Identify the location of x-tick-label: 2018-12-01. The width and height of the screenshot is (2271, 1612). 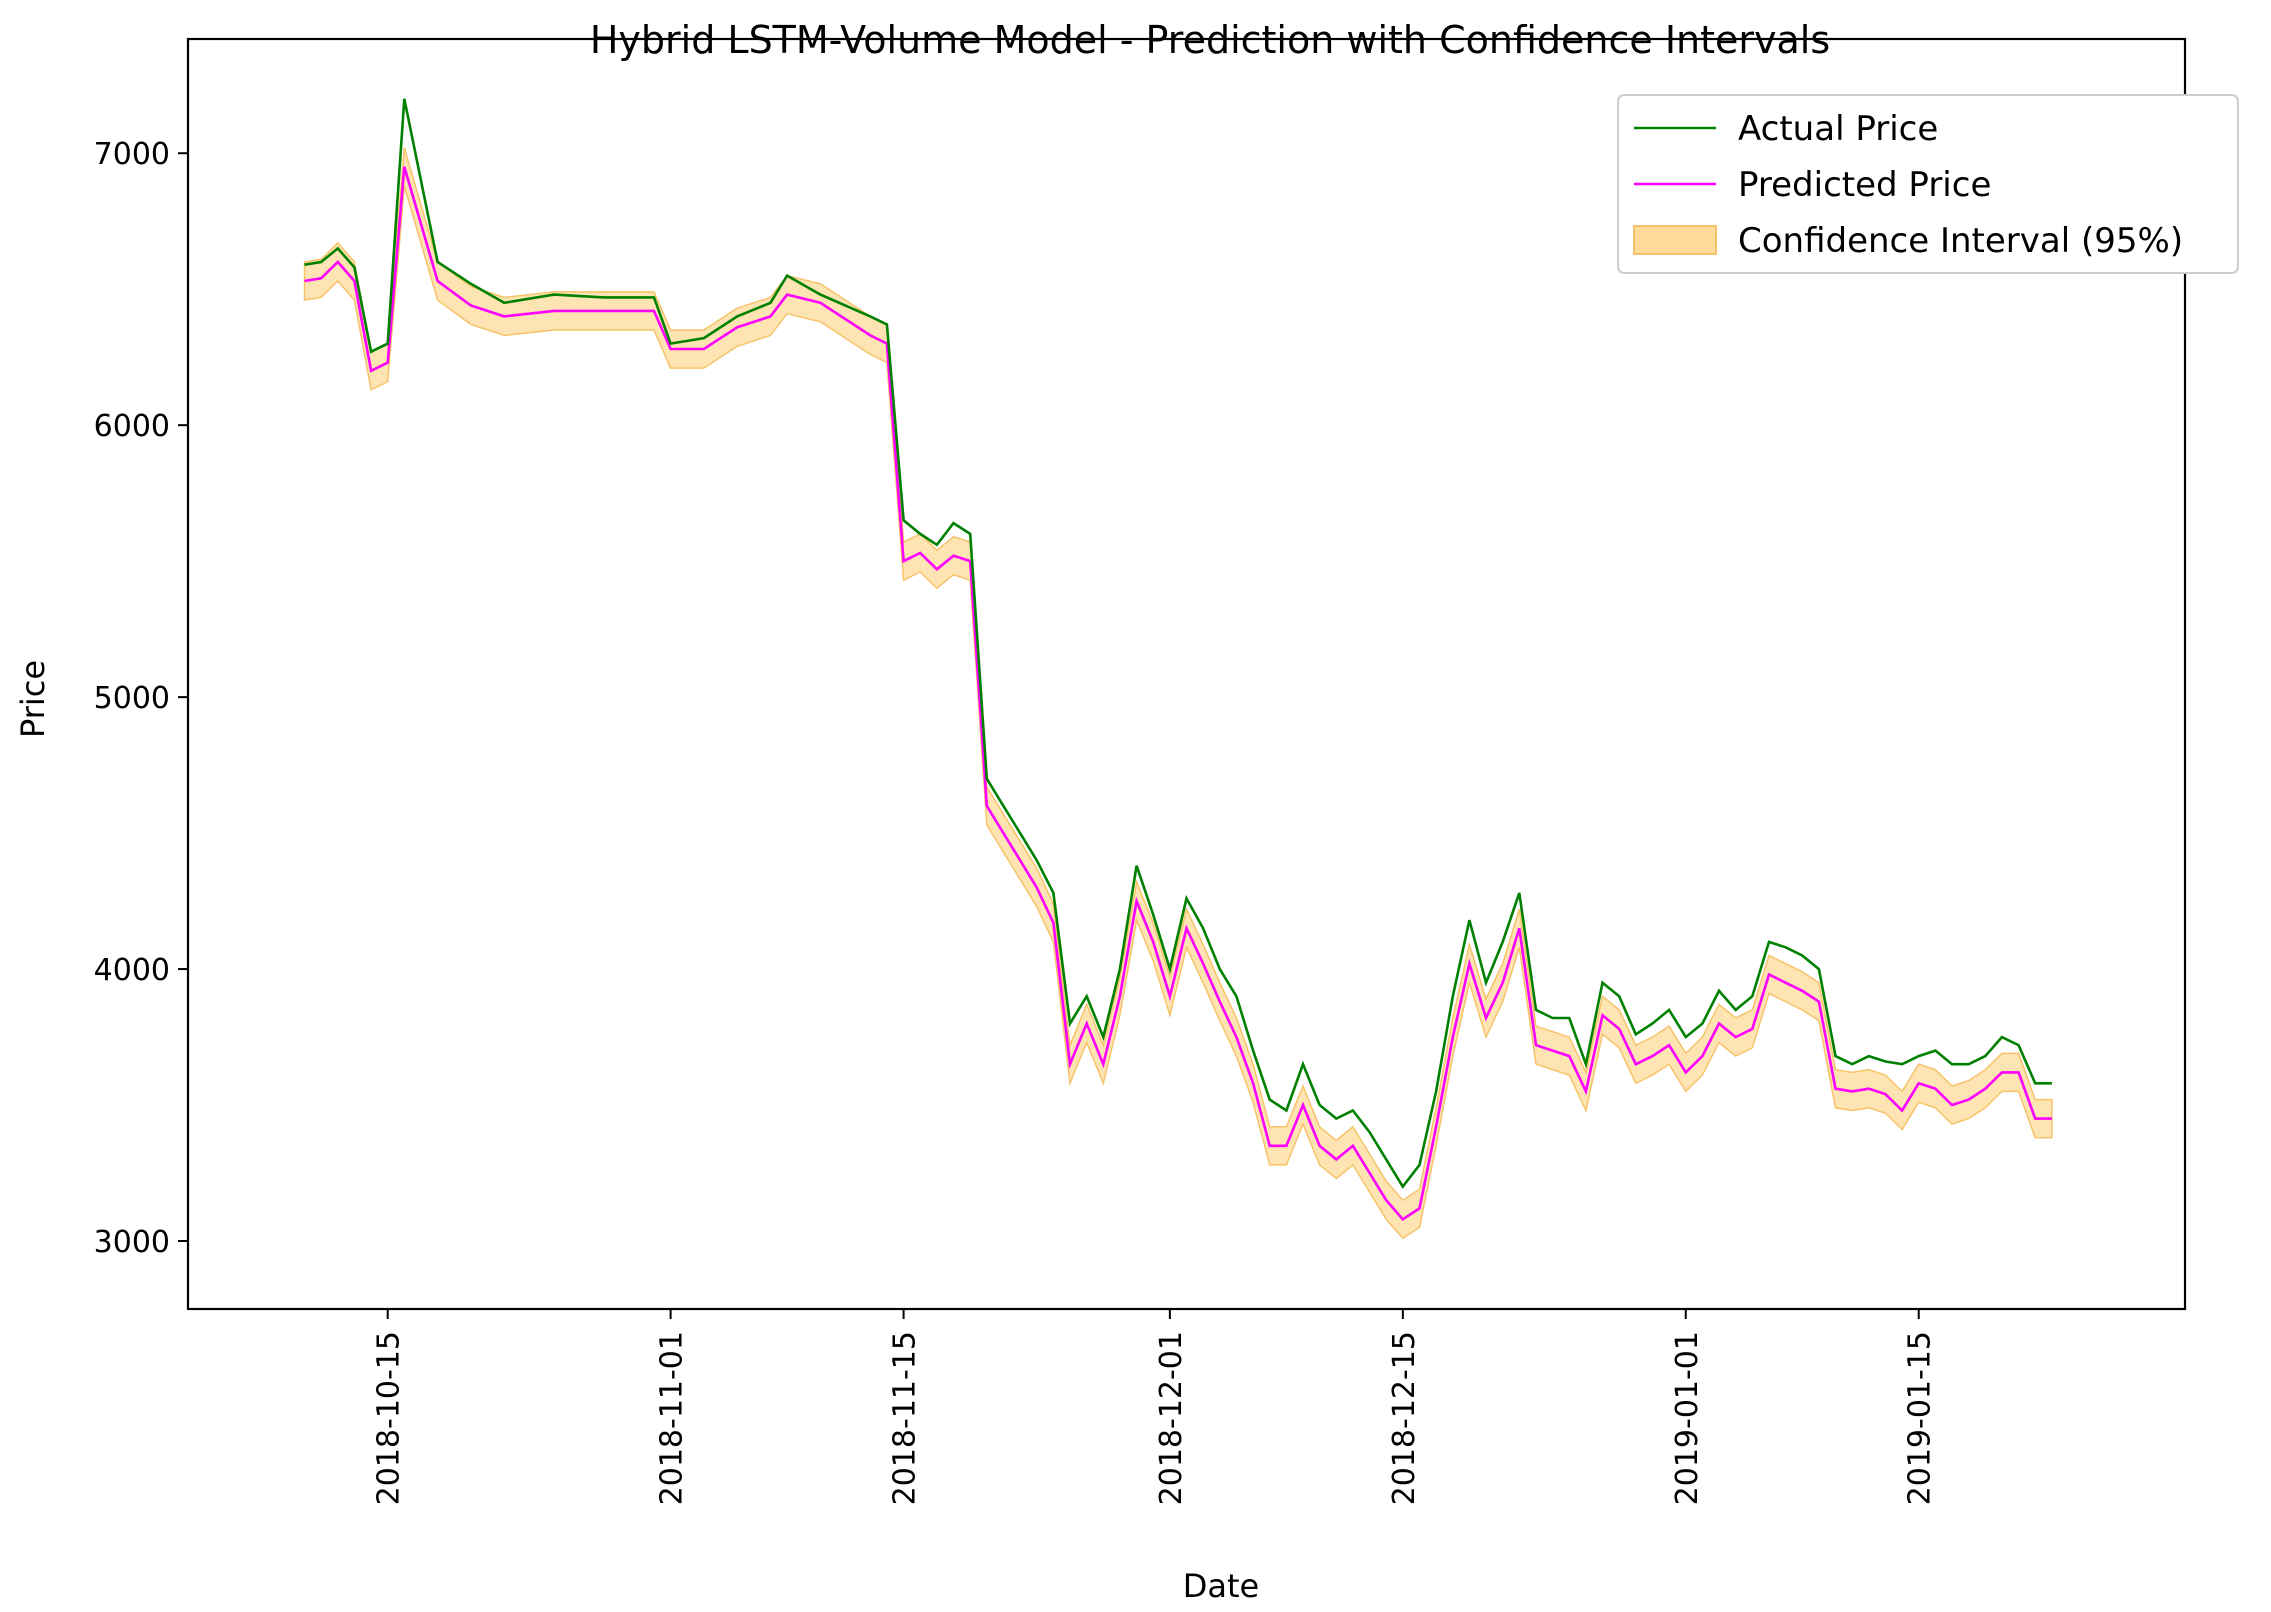
(1171, 1418).